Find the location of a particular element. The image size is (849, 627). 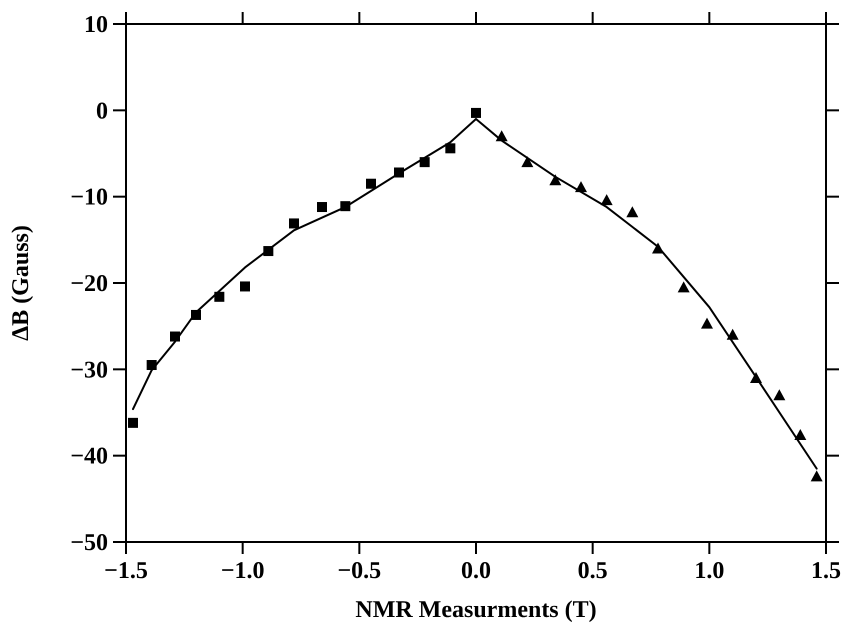

x-tick-label: 0.0 is located at coordinates (476, 571).